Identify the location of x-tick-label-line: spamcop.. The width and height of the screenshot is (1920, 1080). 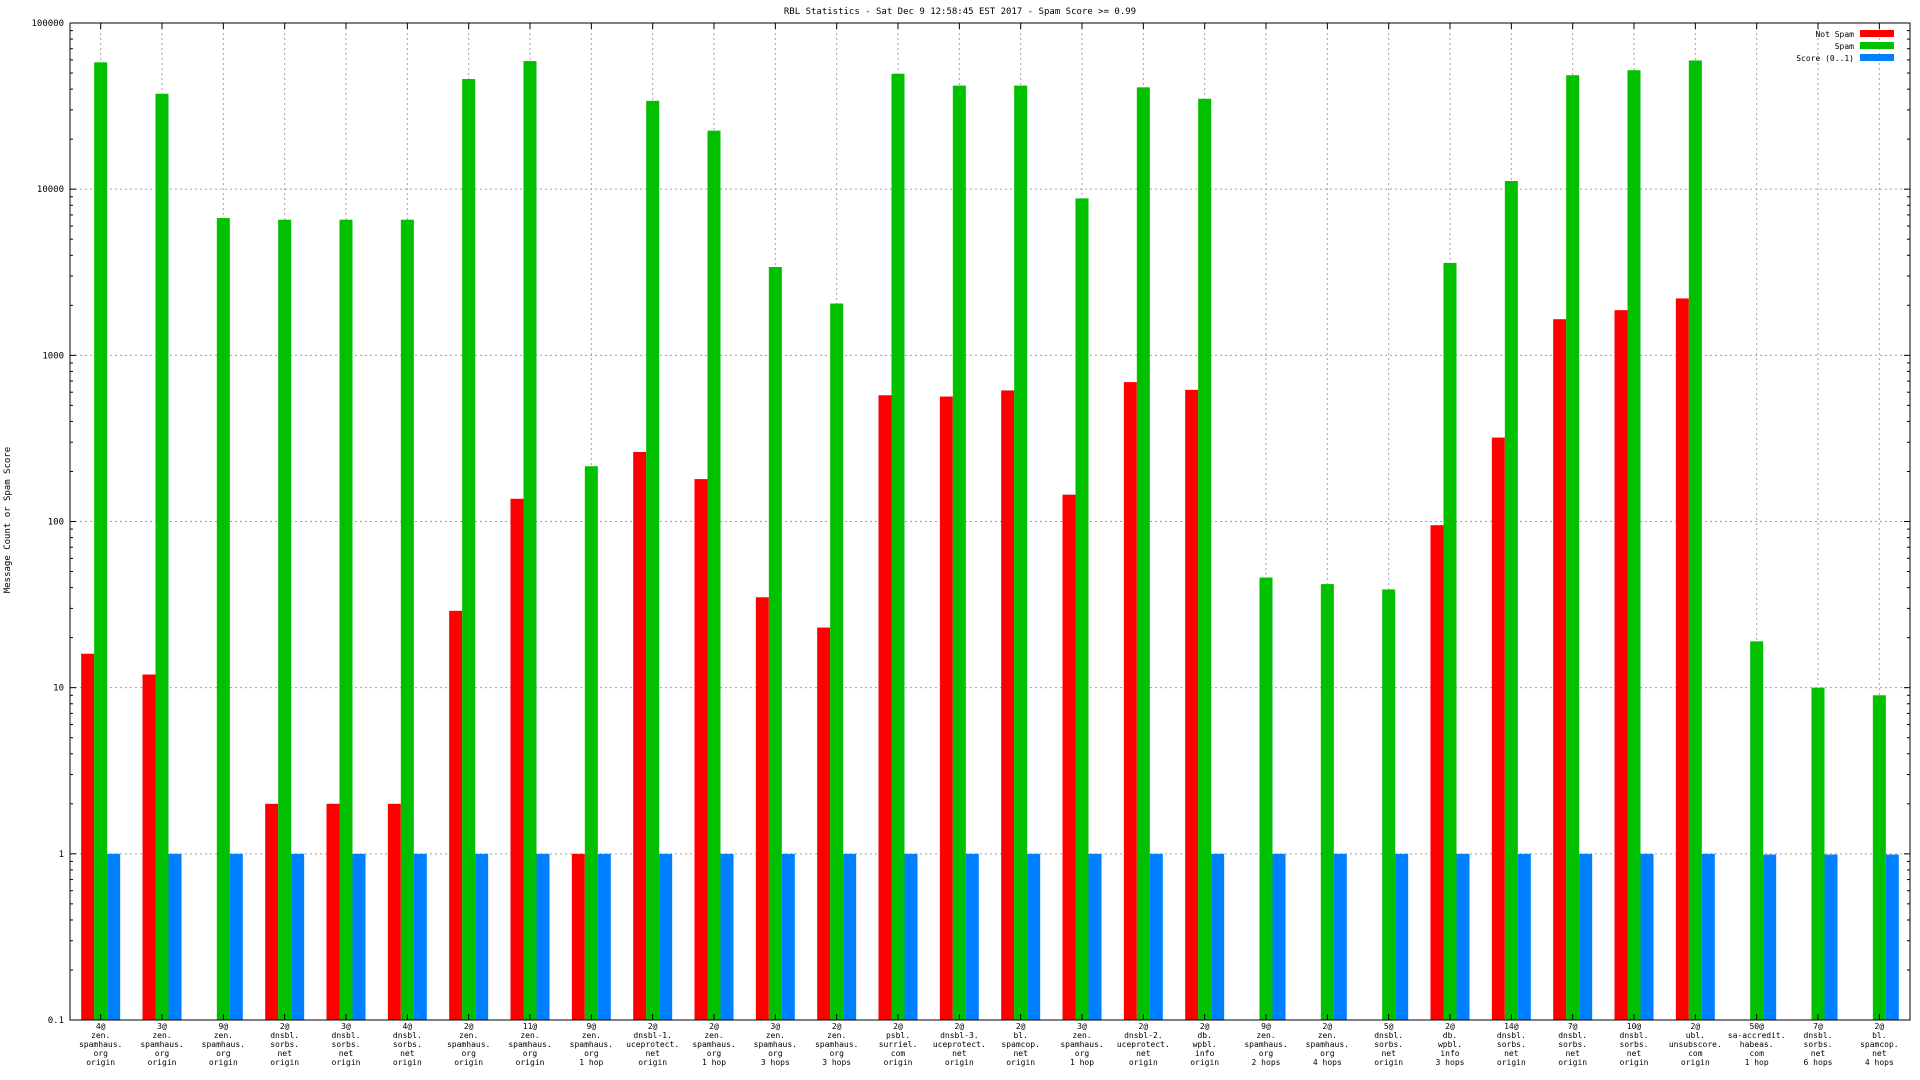
(1879, 1044).